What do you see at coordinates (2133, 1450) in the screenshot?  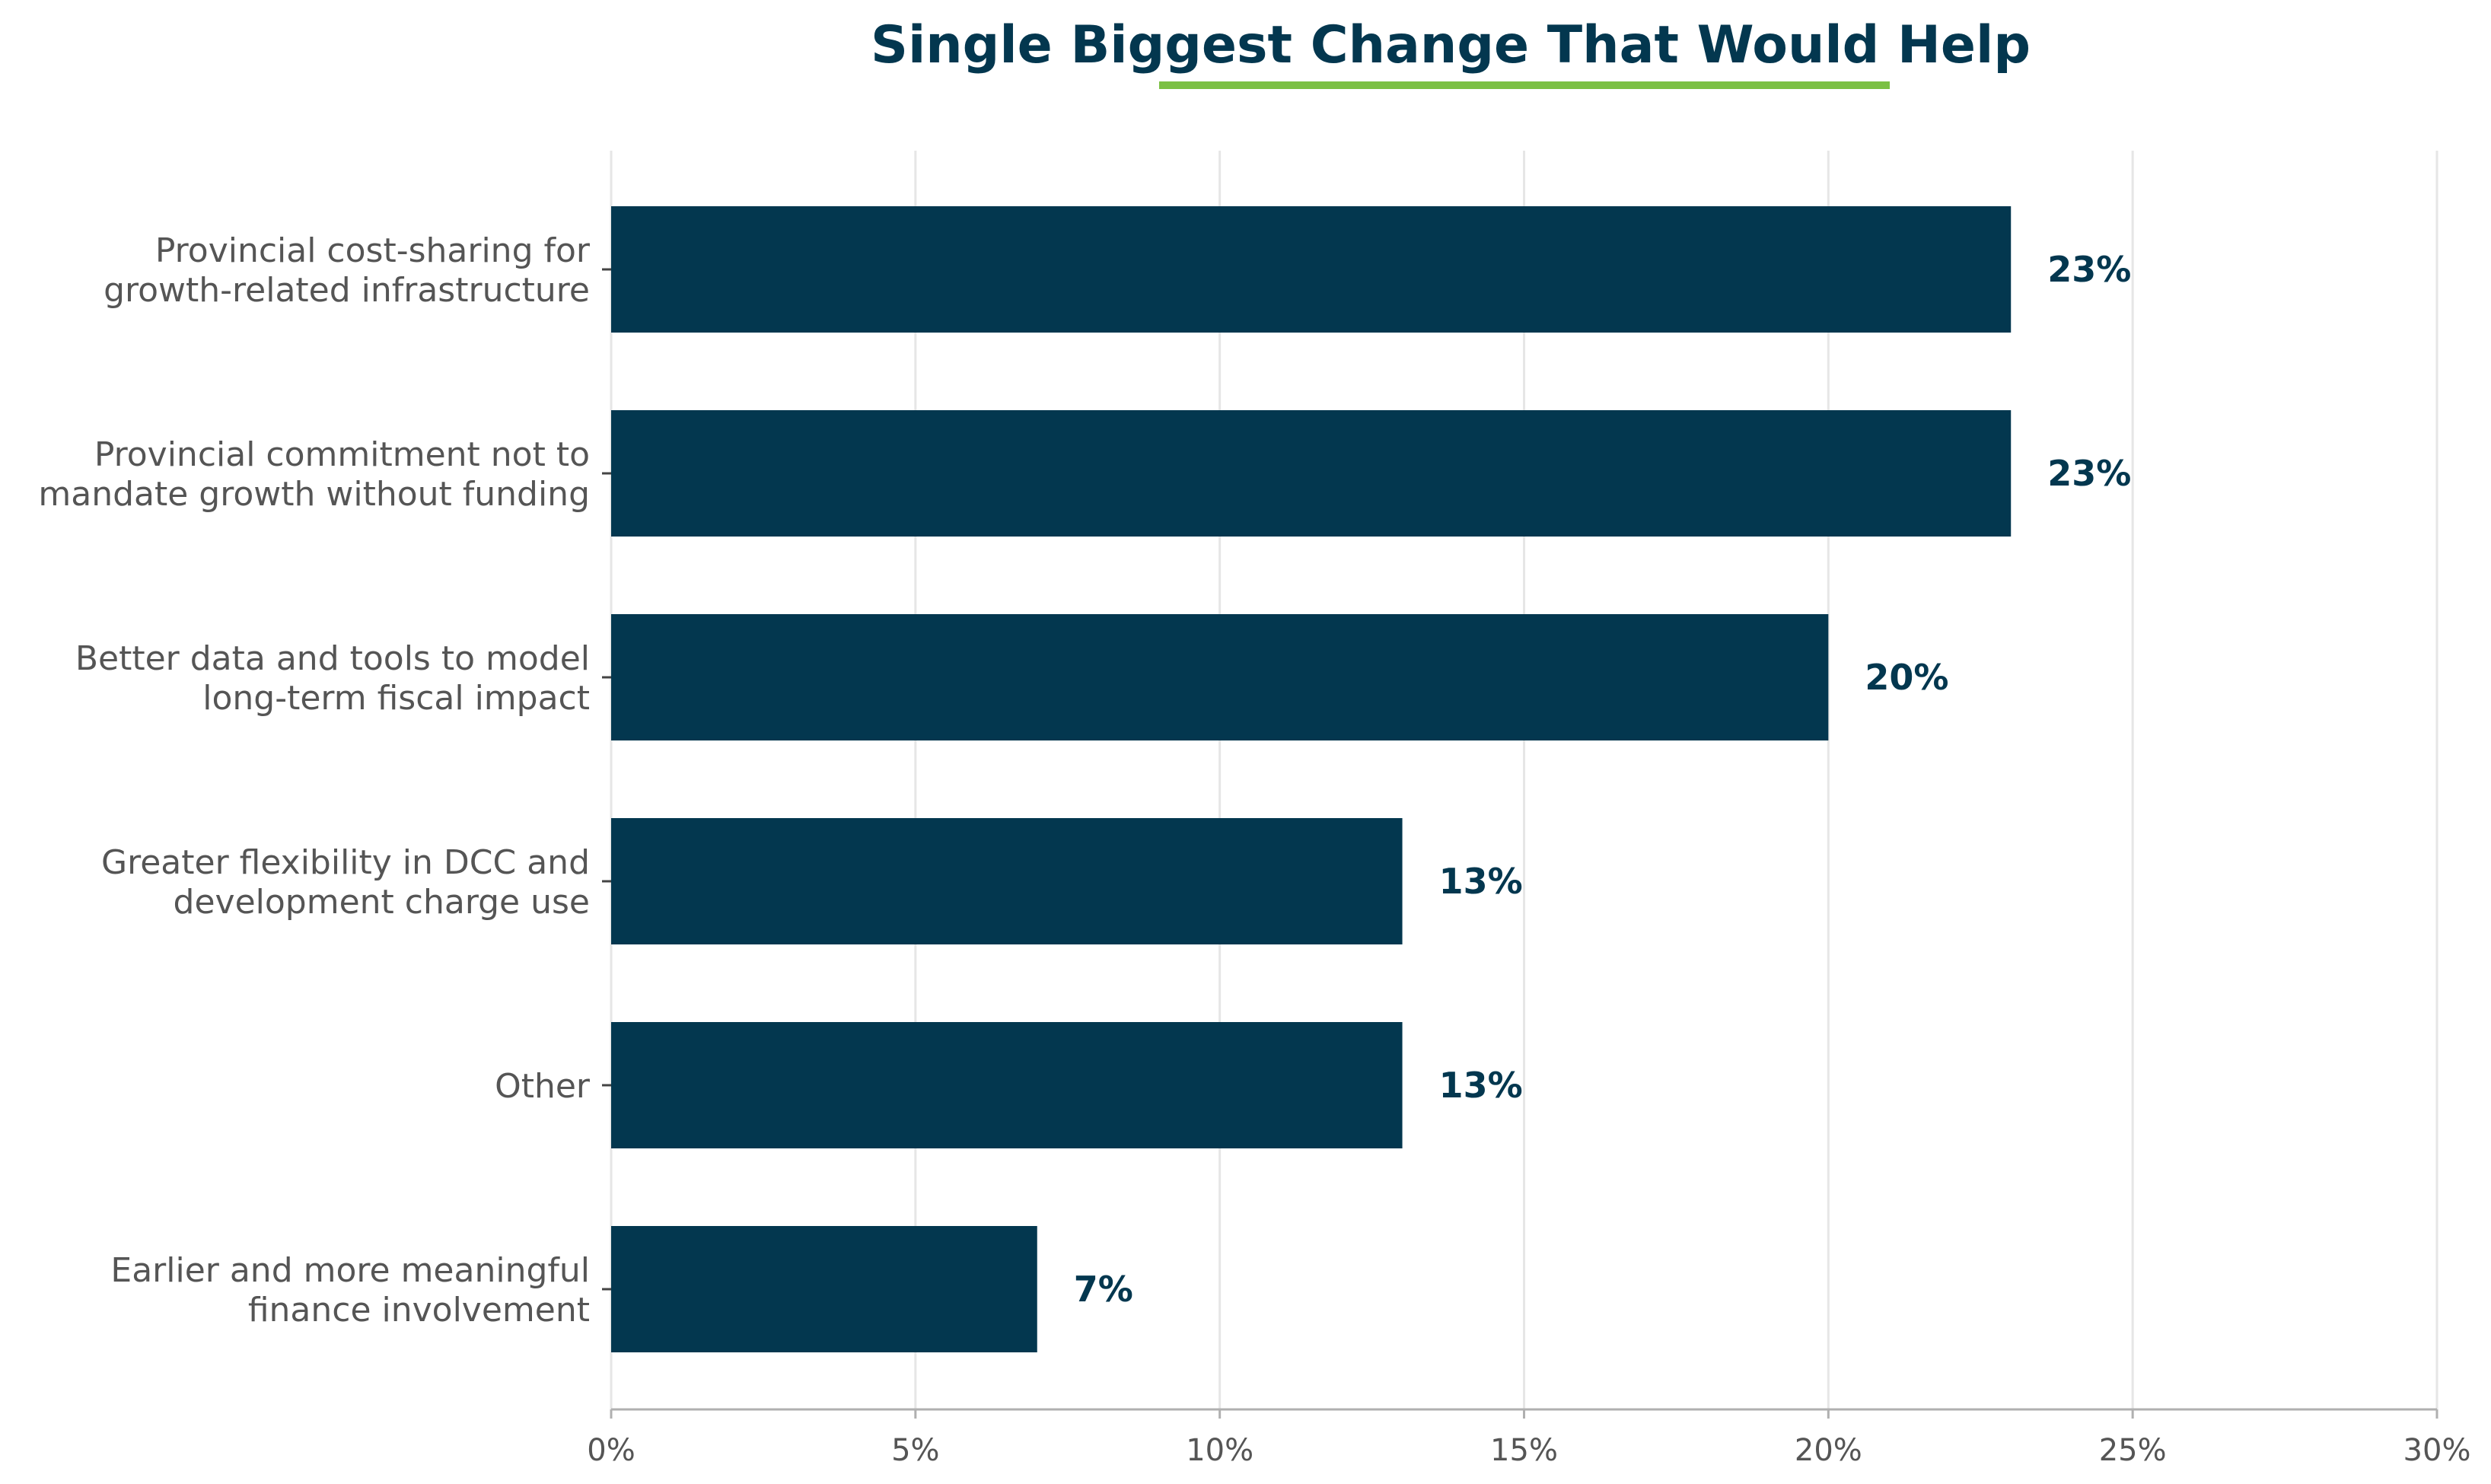 I see `x-tick-label: 25%` at bounding box center [2133, 1450].